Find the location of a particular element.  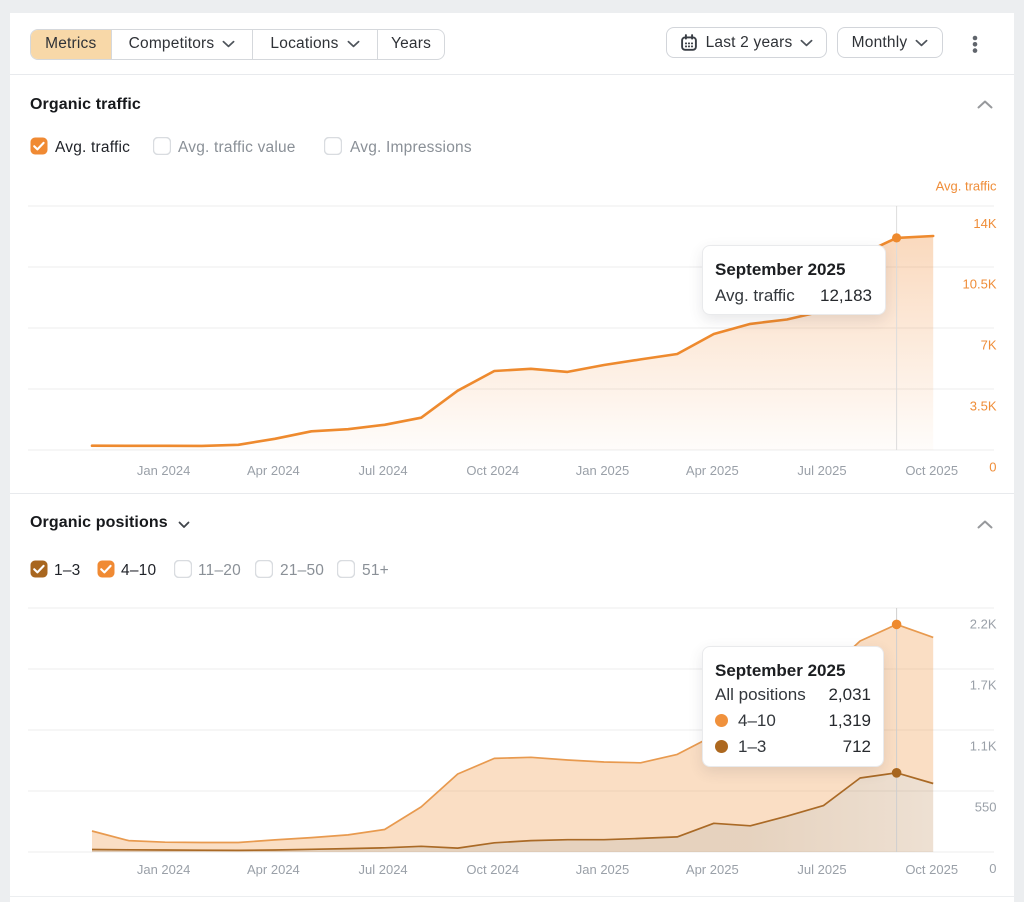

svg-text: Avg. traffic is located at coordinates (966, 186).